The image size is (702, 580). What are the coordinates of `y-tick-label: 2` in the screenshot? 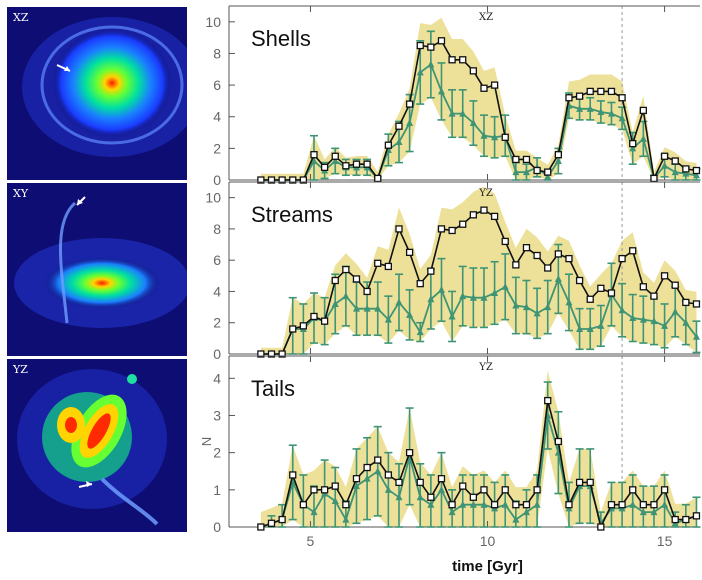 It's located at (217, 148).